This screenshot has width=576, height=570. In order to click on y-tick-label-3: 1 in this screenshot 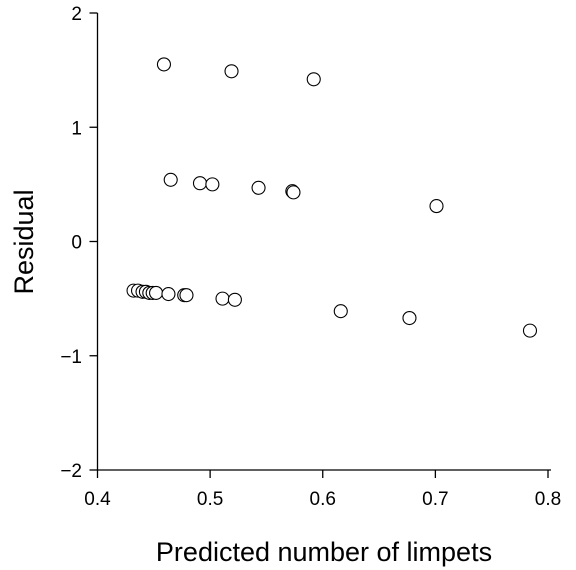, I will do `click(76, 128)`.